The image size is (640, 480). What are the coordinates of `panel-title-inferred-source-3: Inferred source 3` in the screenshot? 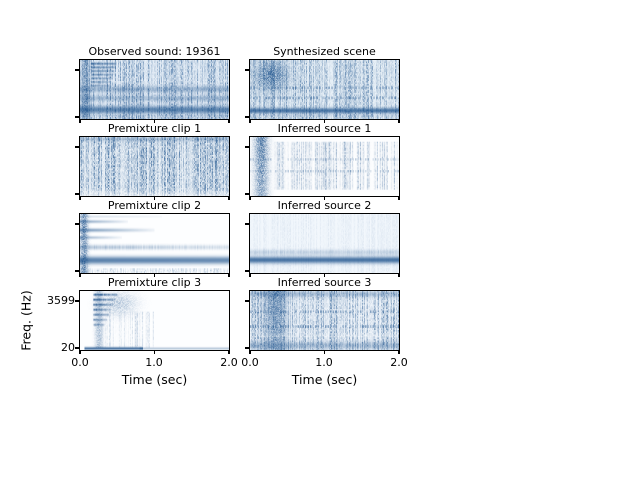 It's located at (324, 282).